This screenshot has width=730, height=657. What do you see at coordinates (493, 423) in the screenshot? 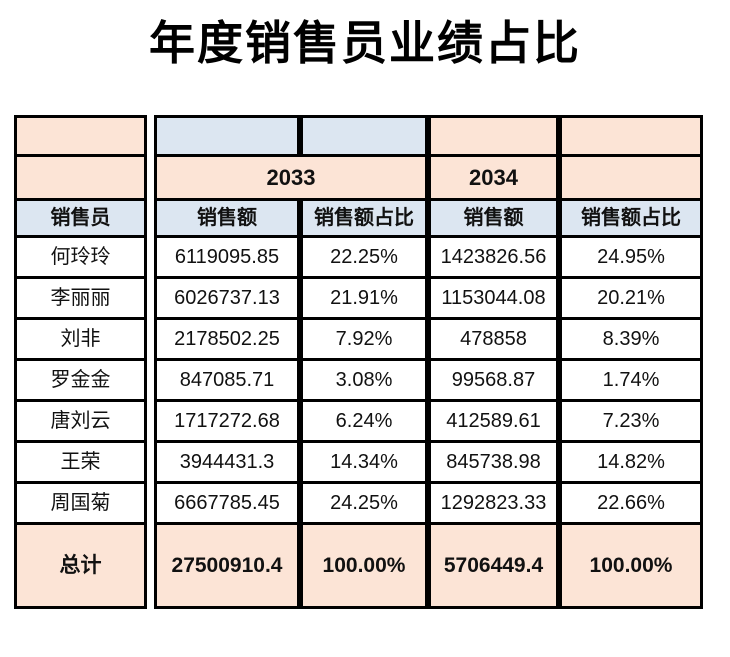
I see `sales-2034-cell: 412589.61` at bounding box center [493, 423].